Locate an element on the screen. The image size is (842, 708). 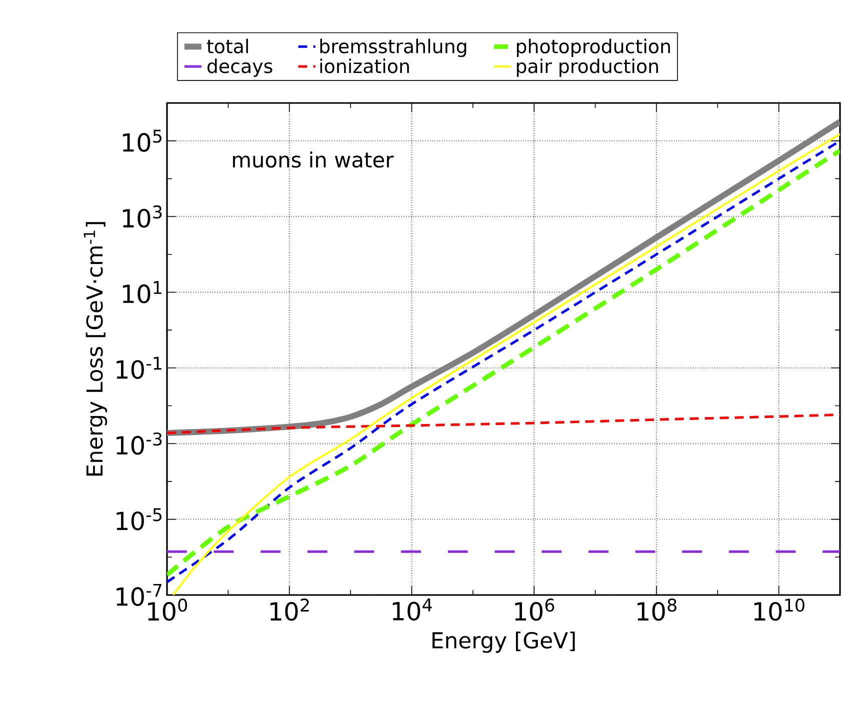
y-tick-label: 10$^{1}$ is located at coordinates (142, 292).